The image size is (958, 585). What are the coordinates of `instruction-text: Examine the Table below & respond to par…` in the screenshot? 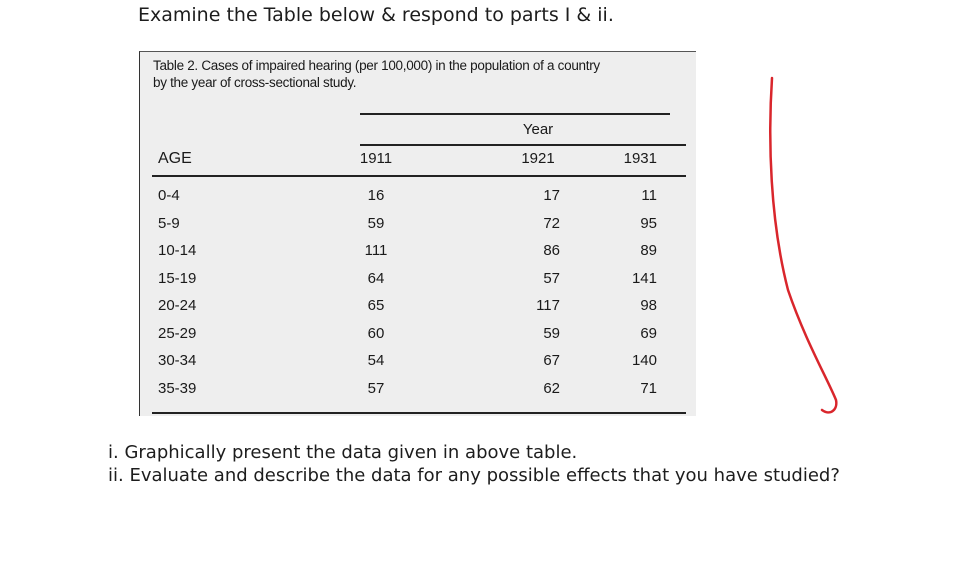 It's located at (376, 15).